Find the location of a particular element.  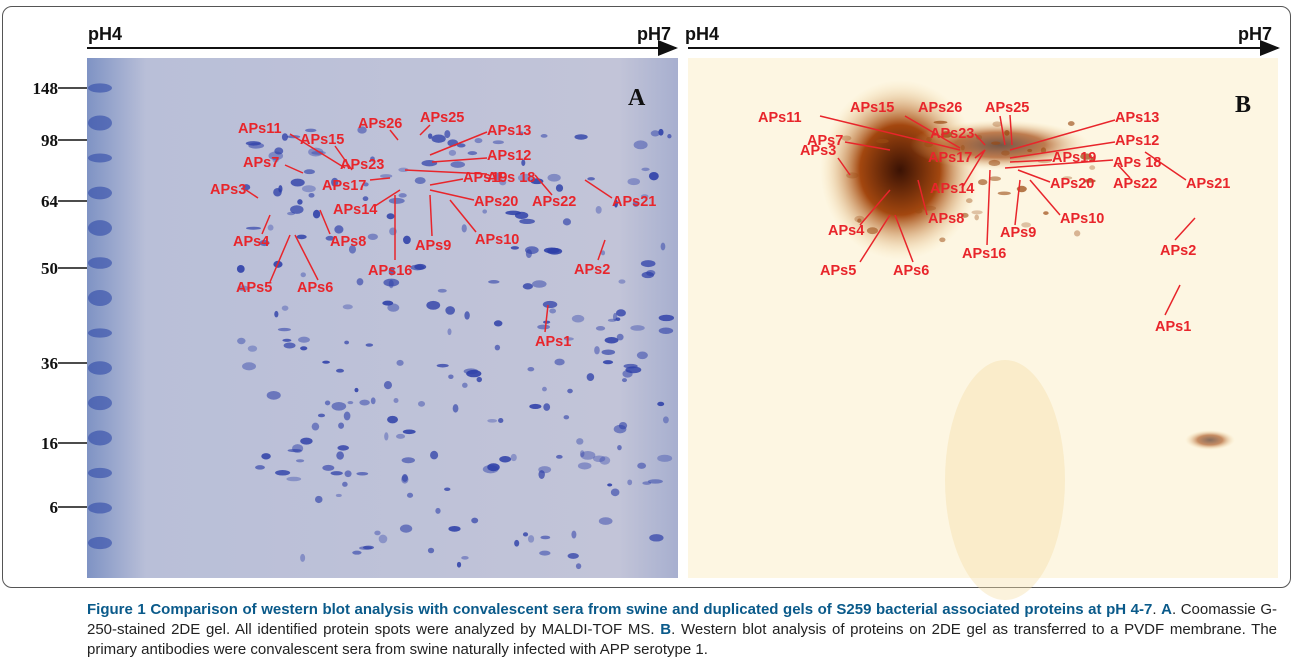

caption-segment: A is located at coordinates (1166, 609).